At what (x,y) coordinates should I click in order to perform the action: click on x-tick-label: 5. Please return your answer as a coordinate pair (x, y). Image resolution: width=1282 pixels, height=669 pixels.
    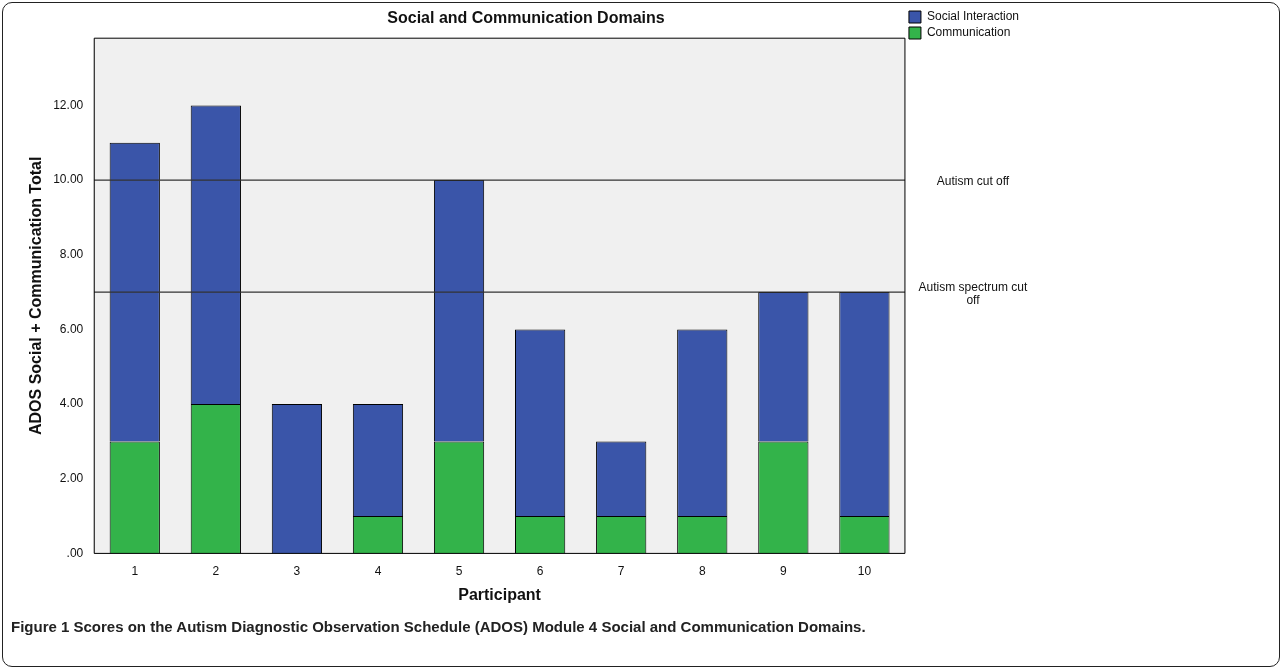
    Looking at the image, I should click on (459, 570).